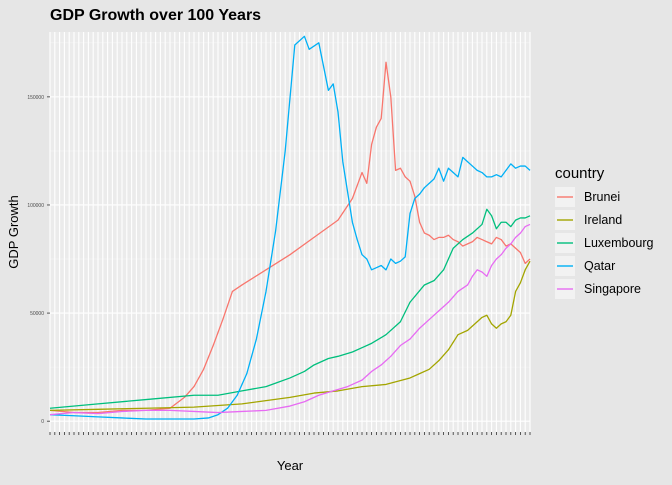 This screenshot has height=485, width=672. I want to click on y-axis-ticks, so click(48, 259).